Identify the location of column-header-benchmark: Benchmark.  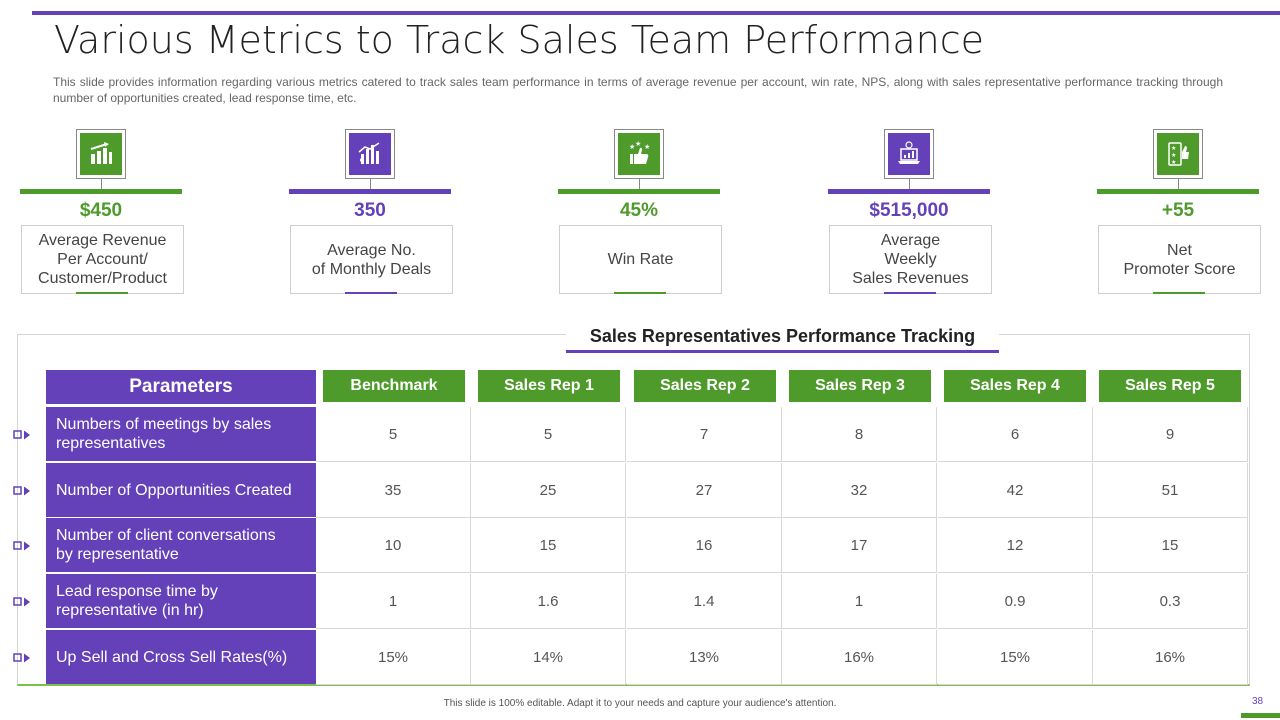
(394, 386).